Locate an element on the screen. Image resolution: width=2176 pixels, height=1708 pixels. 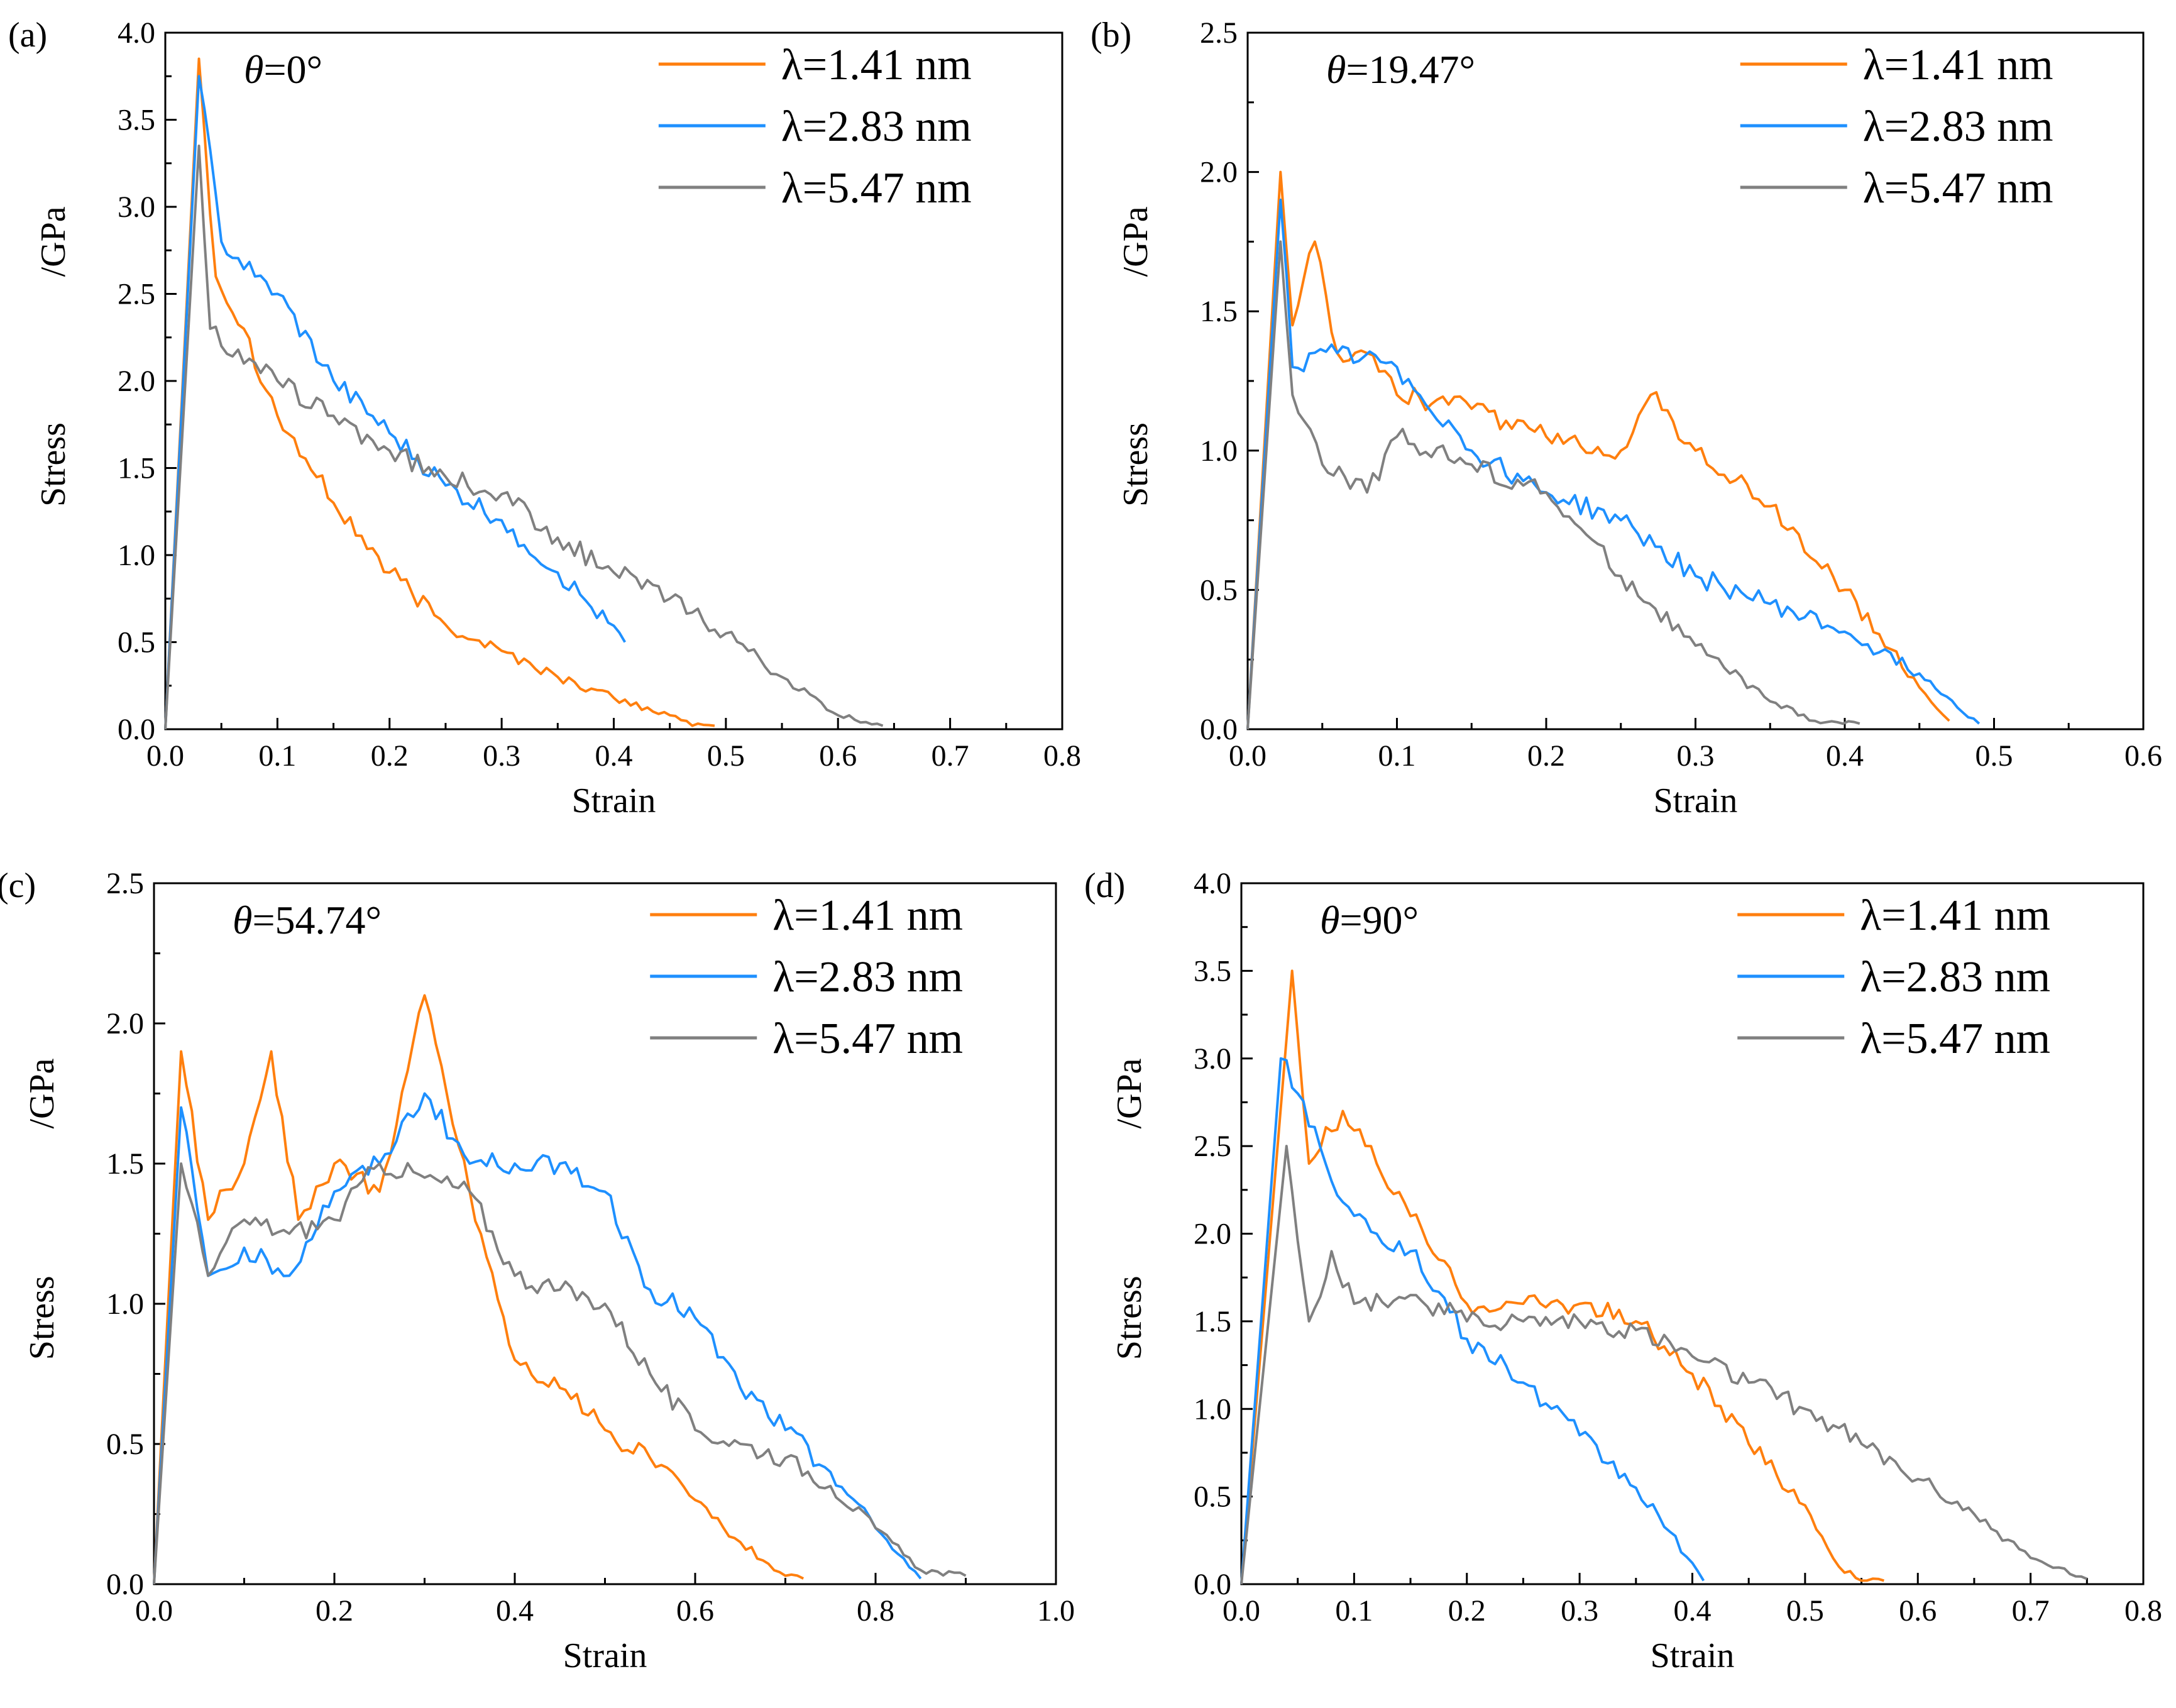
x-tick-label: 1.0 is located at coordinates (1056, 1611).